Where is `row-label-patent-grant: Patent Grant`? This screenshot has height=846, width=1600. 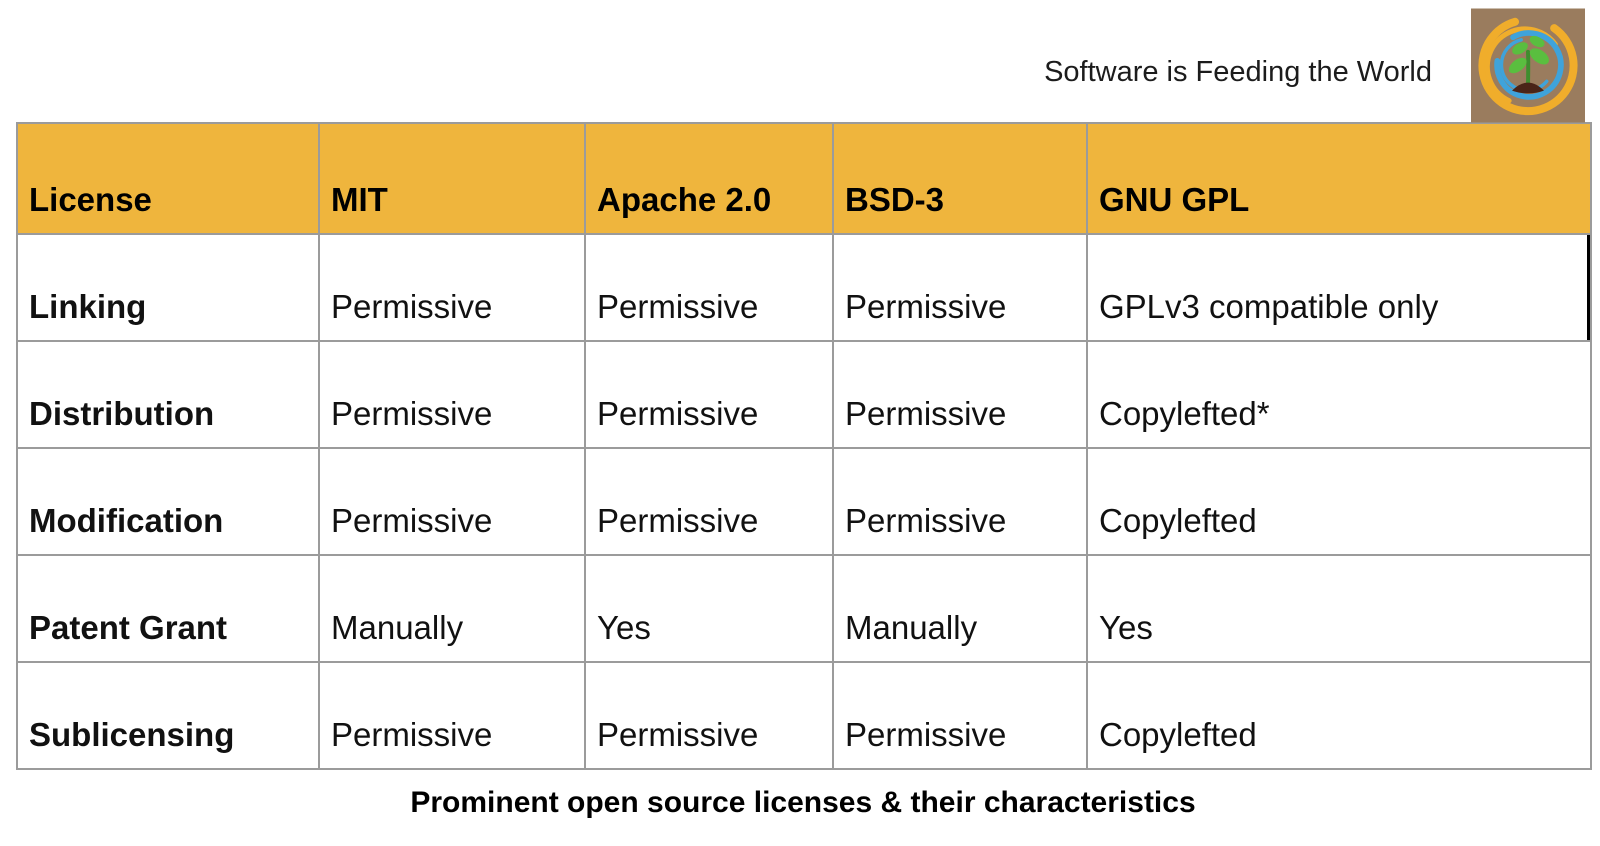
row-label-patent-grant: Patent Grant is located at coordinates (168, 608).